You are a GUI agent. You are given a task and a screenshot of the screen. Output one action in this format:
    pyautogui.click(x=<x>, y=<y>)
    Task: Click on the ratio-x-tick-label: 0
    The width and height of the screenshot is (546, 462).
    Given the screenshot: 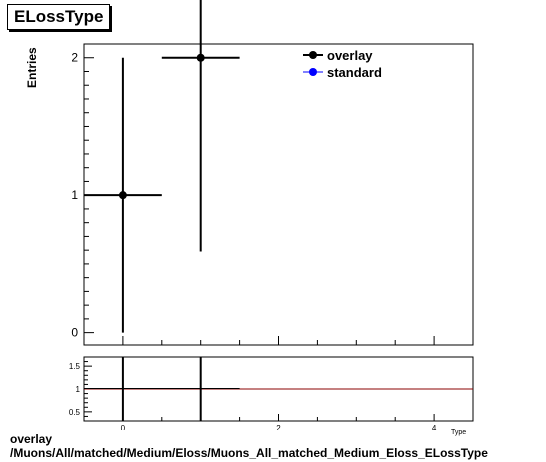 What is the action you would take?
    pyautogui.click(x=123, y=427)
    